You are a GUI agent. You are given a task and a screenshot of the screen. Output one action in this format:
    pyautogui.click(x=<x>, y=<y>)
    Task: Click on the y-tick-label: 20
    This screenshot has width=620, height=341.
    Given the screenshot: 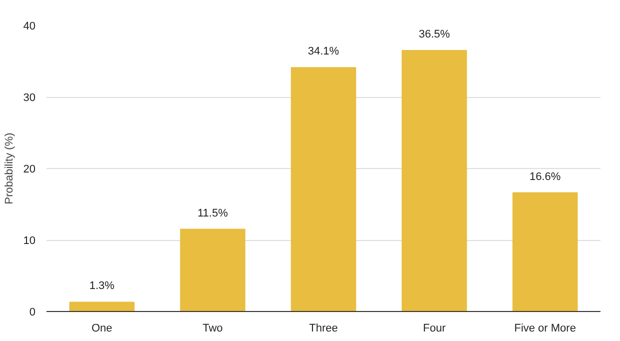 What is the action you would take?
    pyautogui.click(x=29, y=170)
    